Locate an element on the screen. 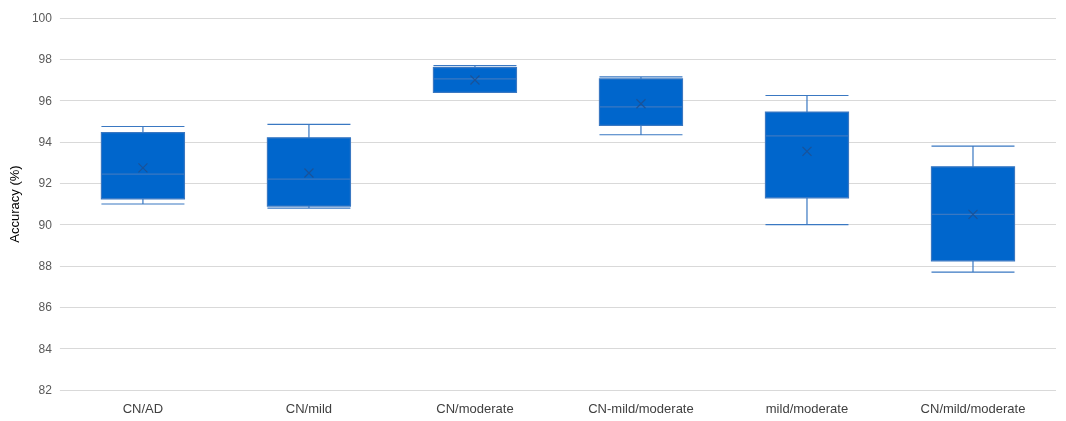 This screenshot has height=421, width=1066. y-tick-label: 88 is located at coordinates (45, 266).